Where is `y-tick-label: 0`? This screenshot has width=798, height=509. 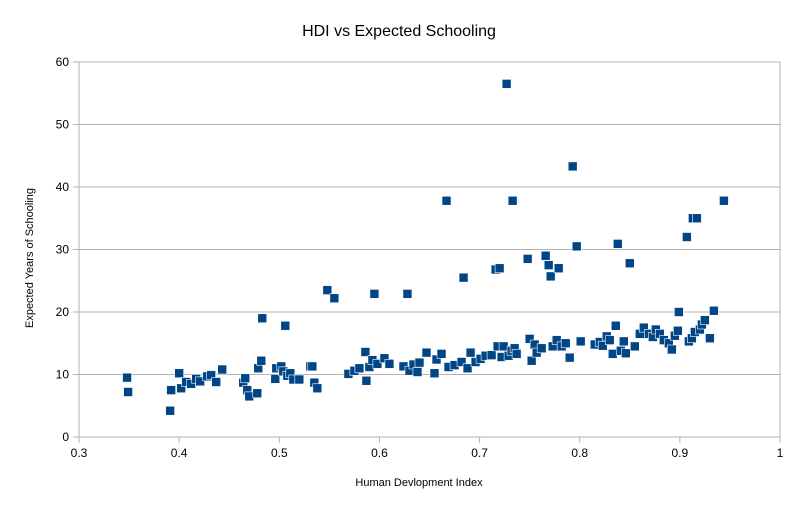
y-tick-label: 0 is located at coordinates (65, 437).